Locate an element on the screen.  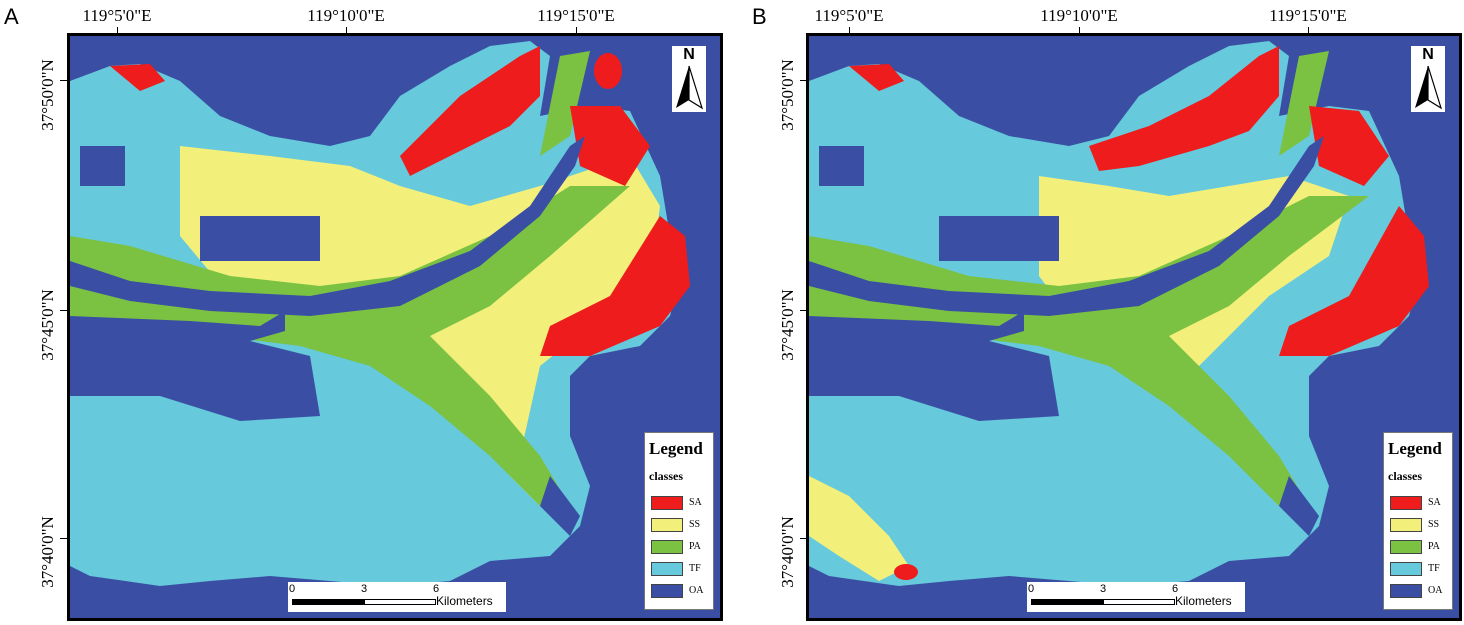
north-arrow-icon is located at coordinates (690, 87).